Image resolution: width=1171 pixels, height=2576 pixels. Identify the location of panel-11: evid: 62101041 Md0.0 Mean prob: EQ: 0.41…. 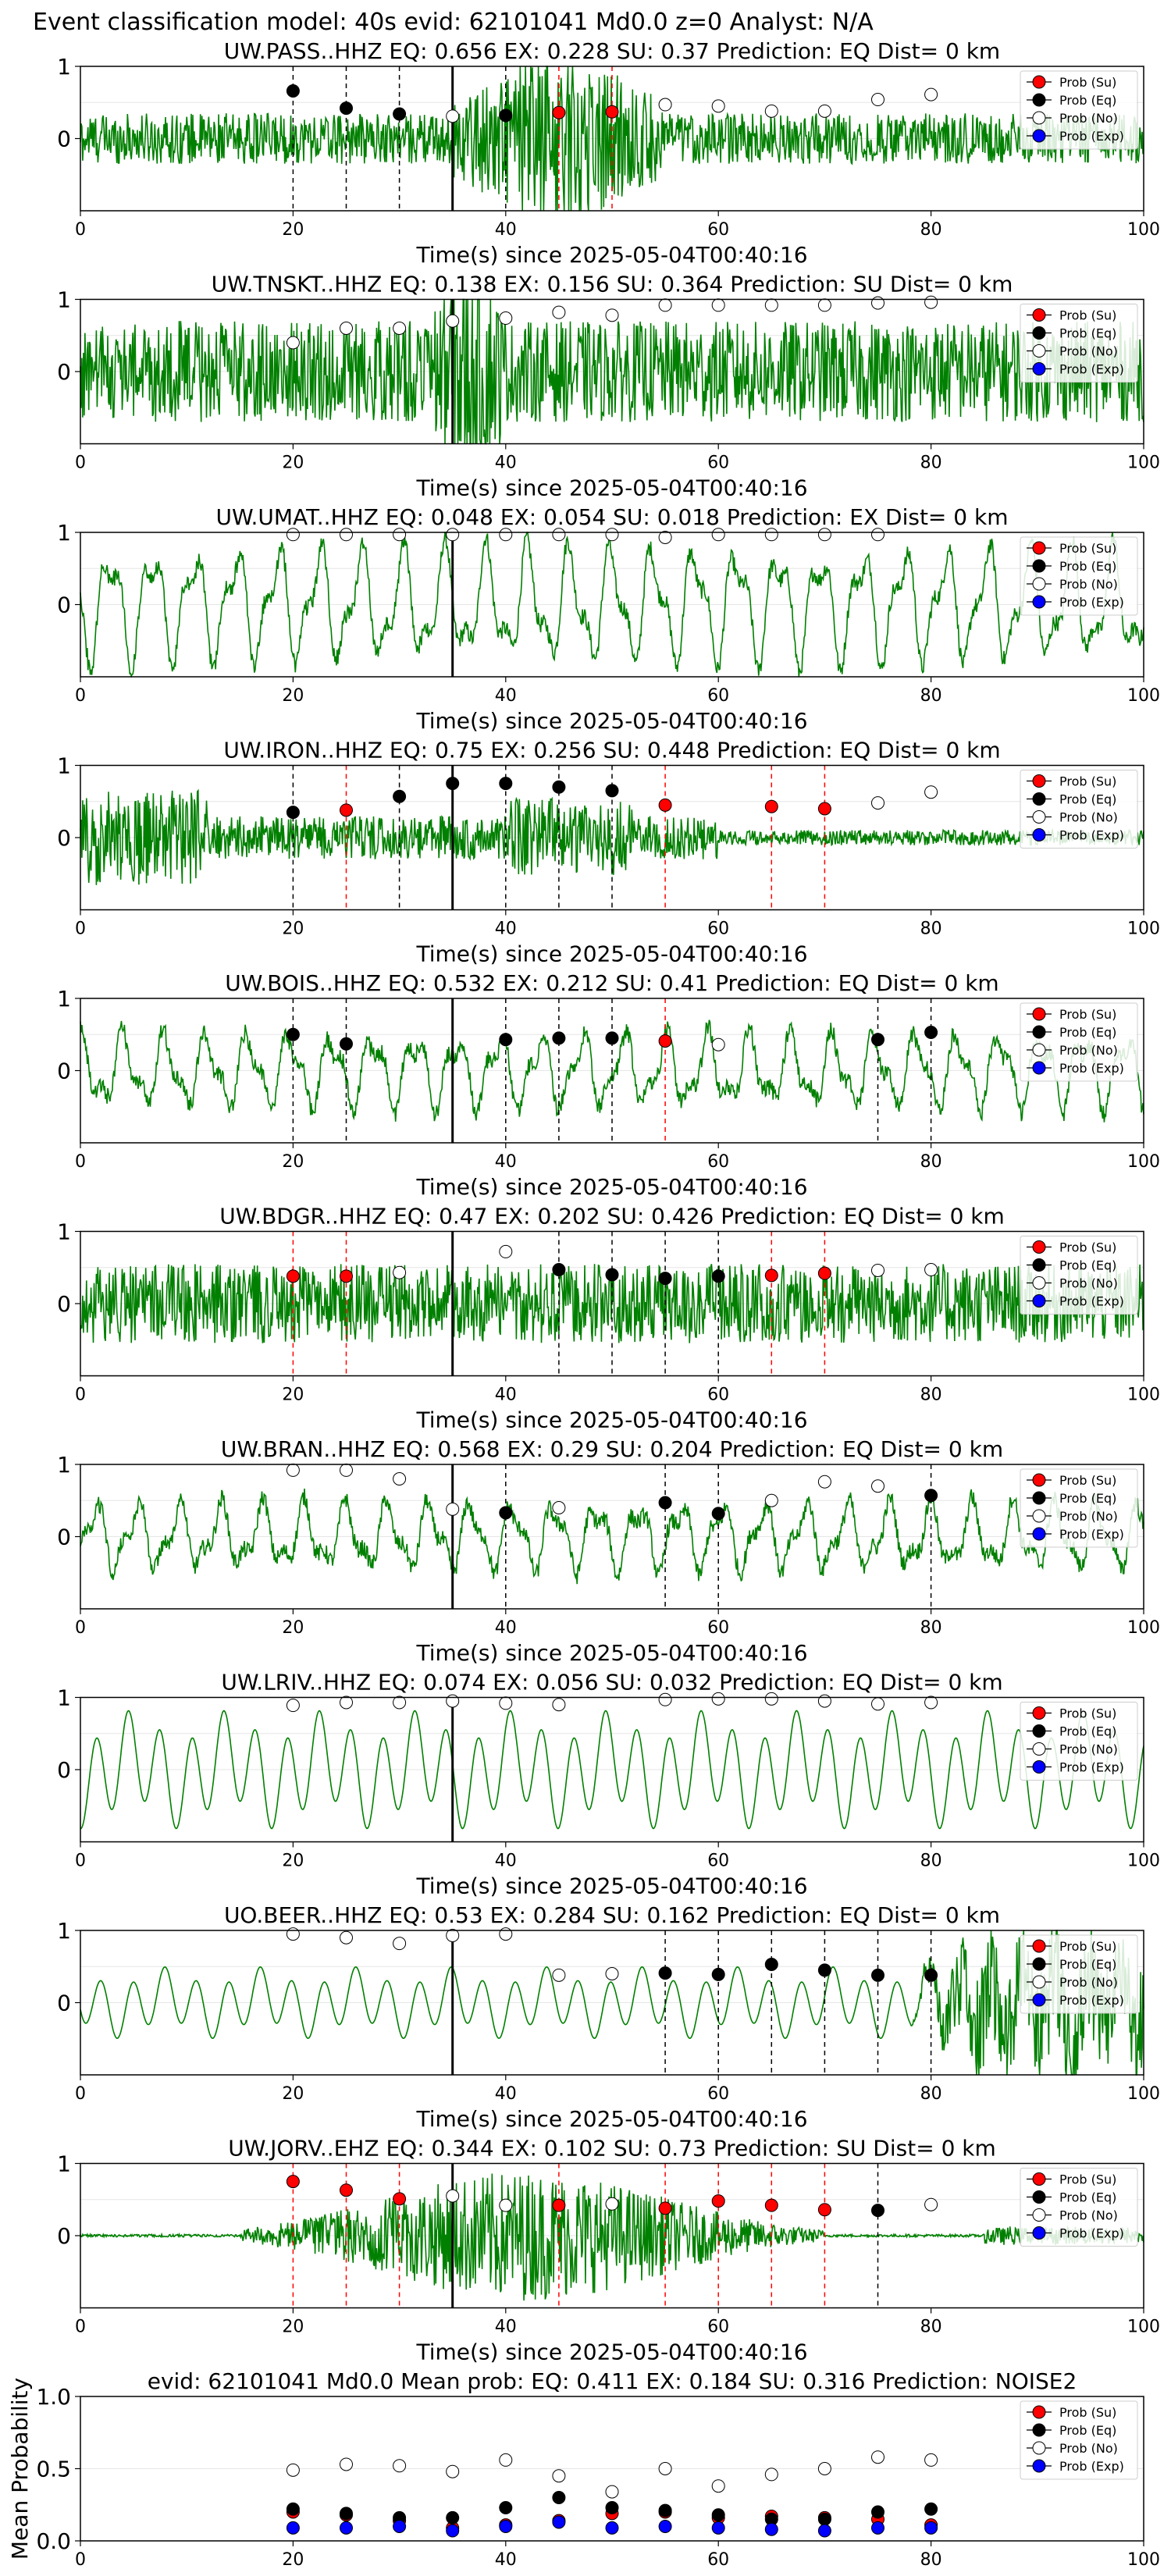
(583, 2469).